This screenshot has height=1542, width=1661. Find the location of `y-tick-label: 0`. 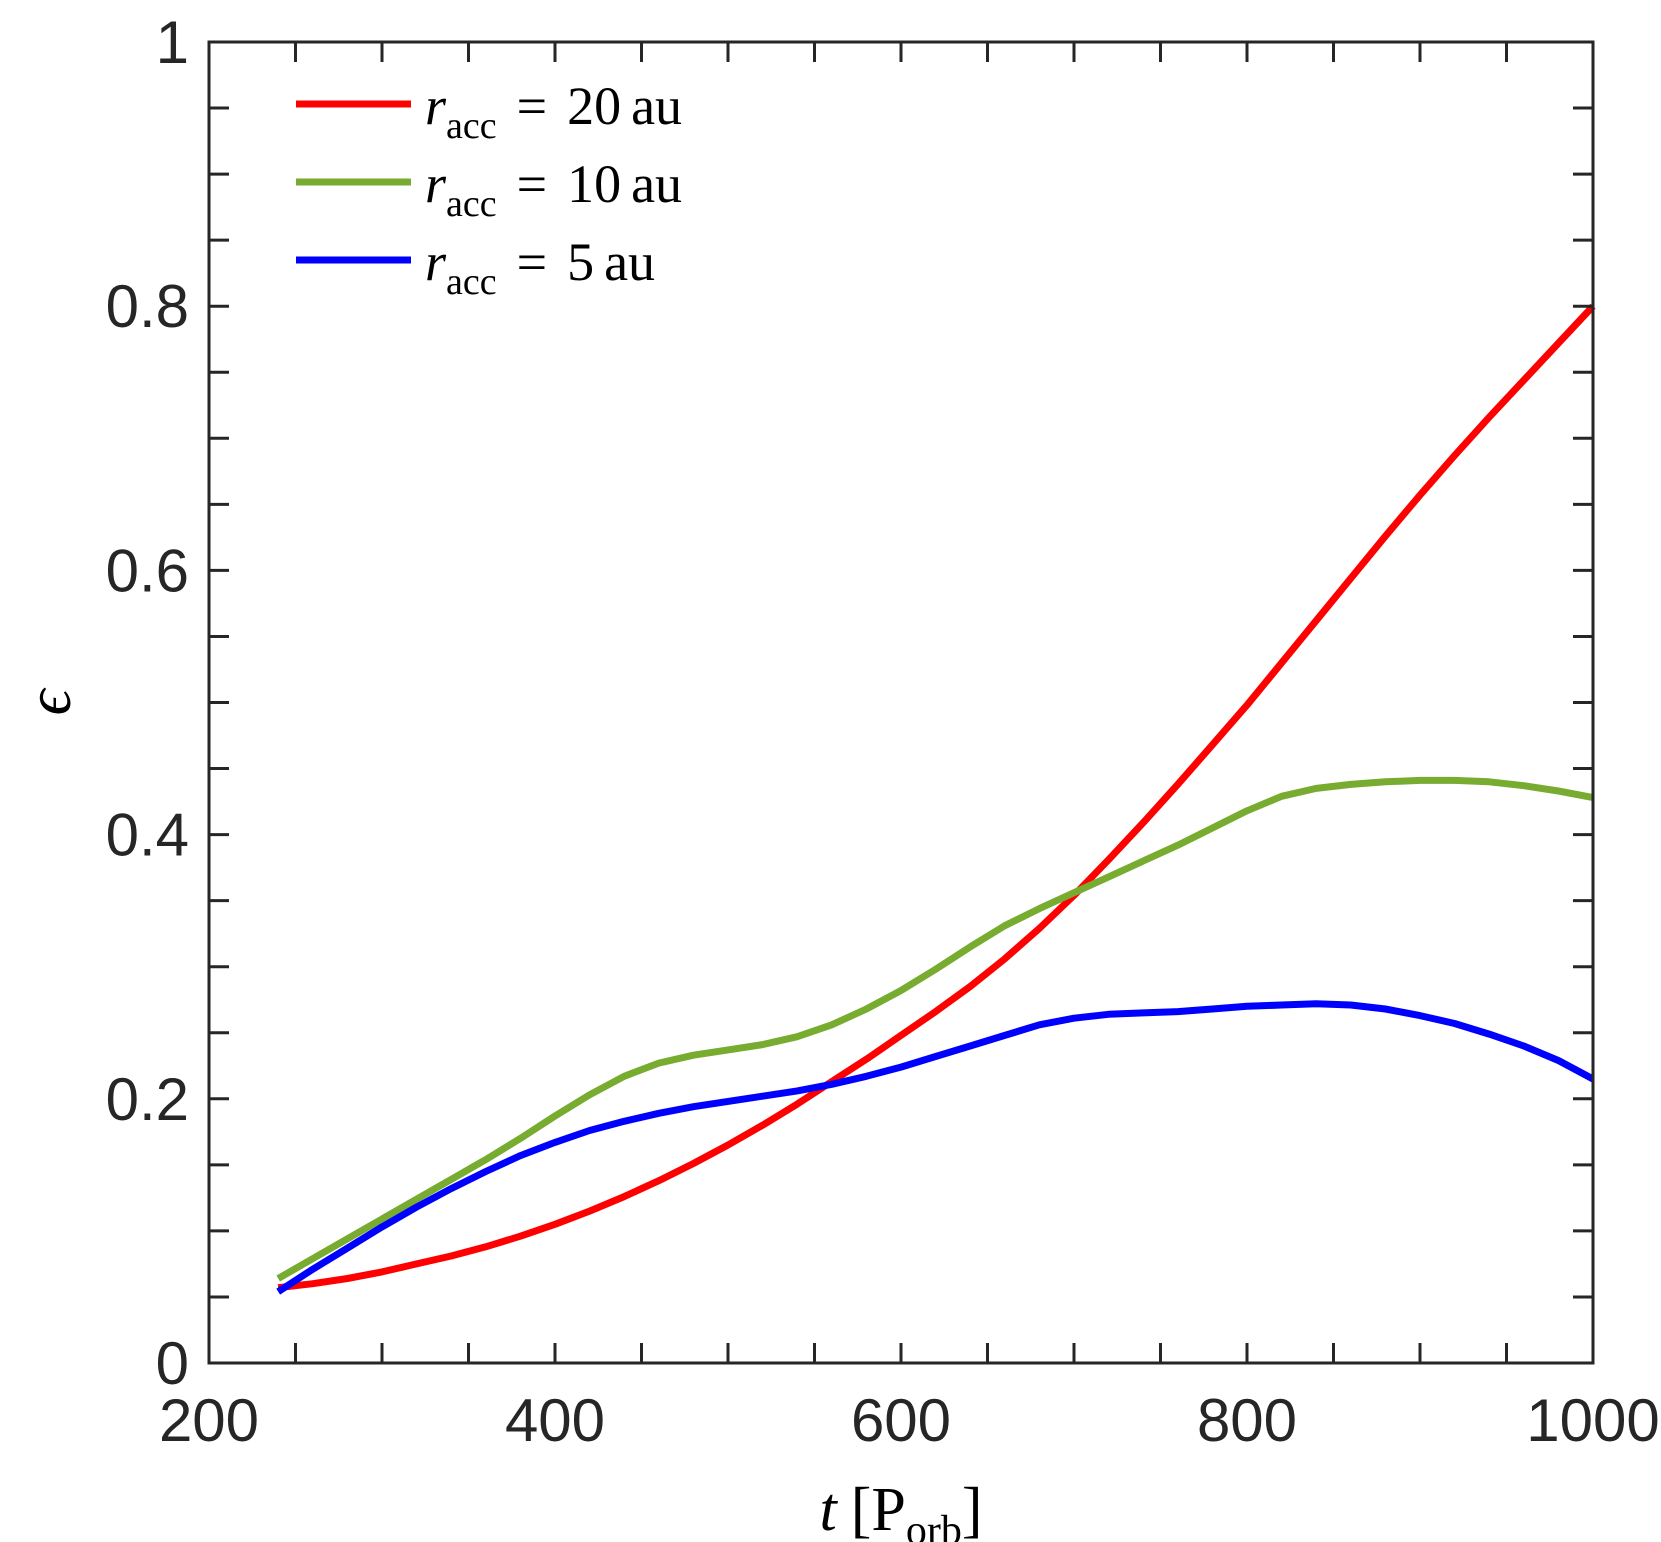

y-tick-label: 0 is located at coordinates (172, 1363).